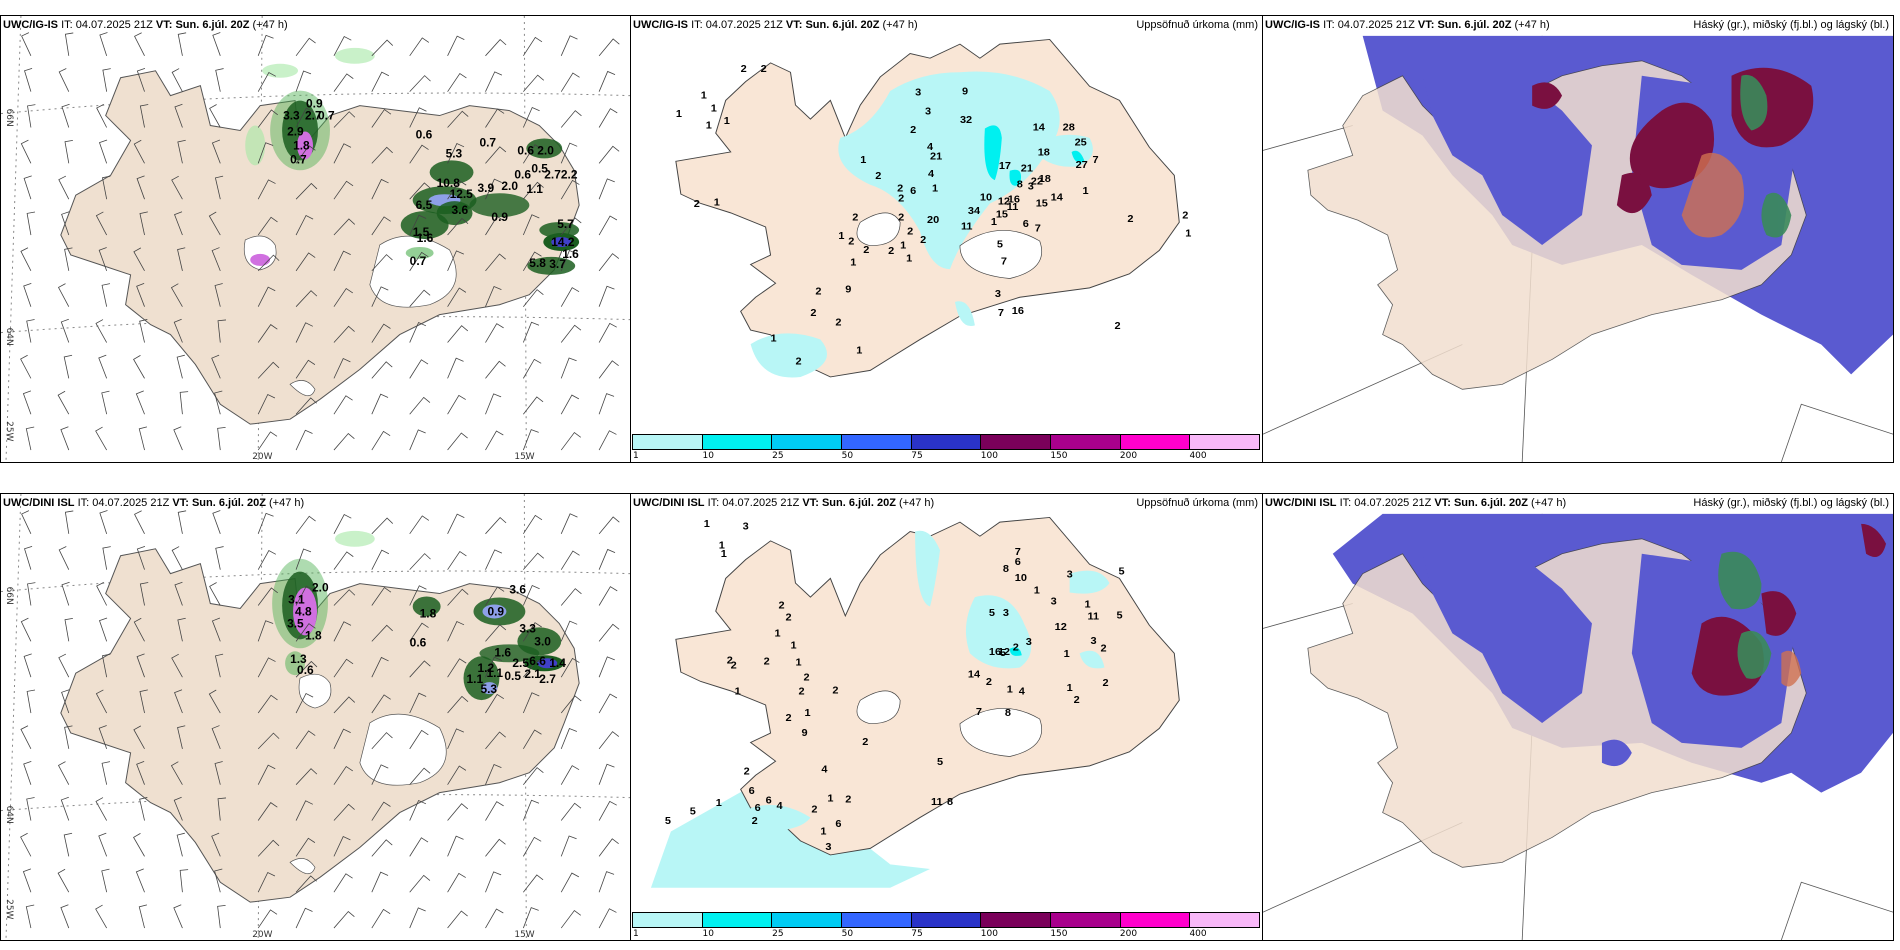  What do you see at coordinates (995, 653) in the screenshot?
I see `precip-value: 16` at bounding box center [995, 653].